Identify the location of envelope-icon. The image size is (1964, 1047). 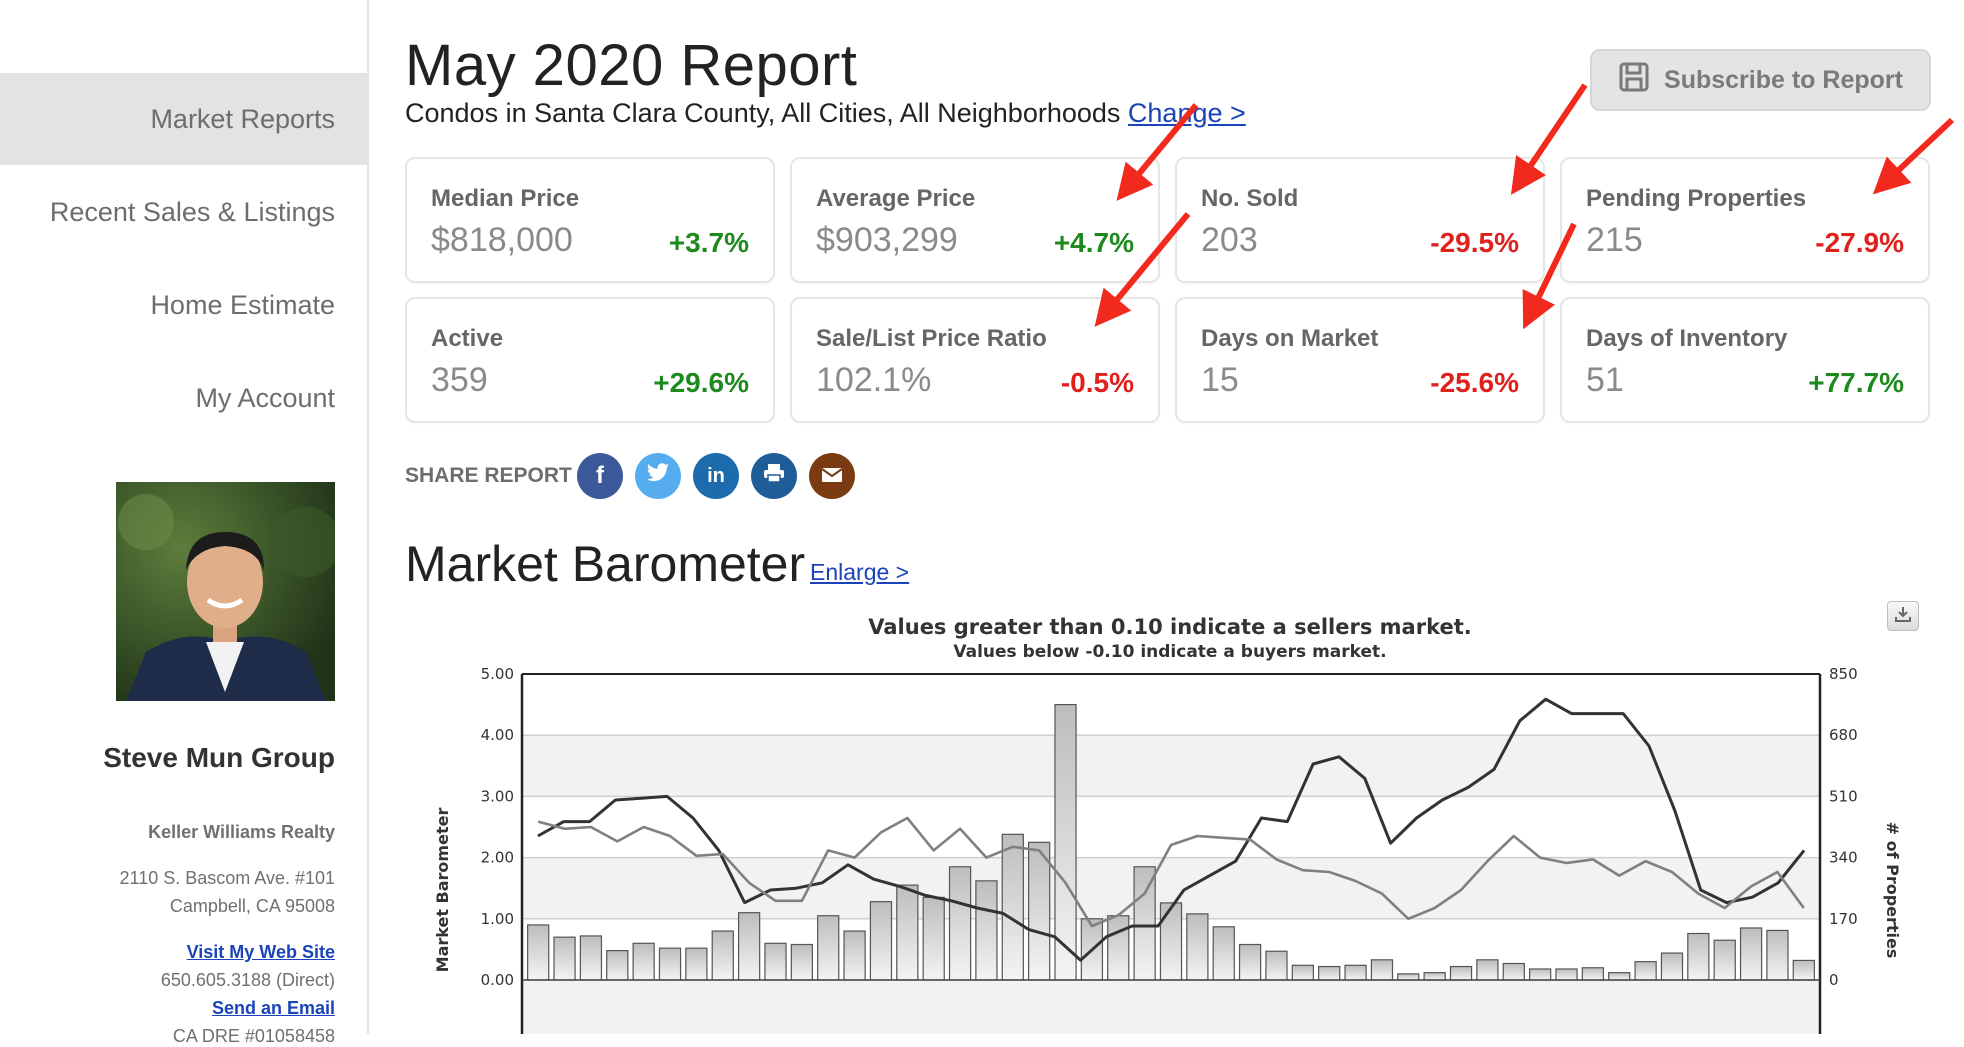
(832, 476).